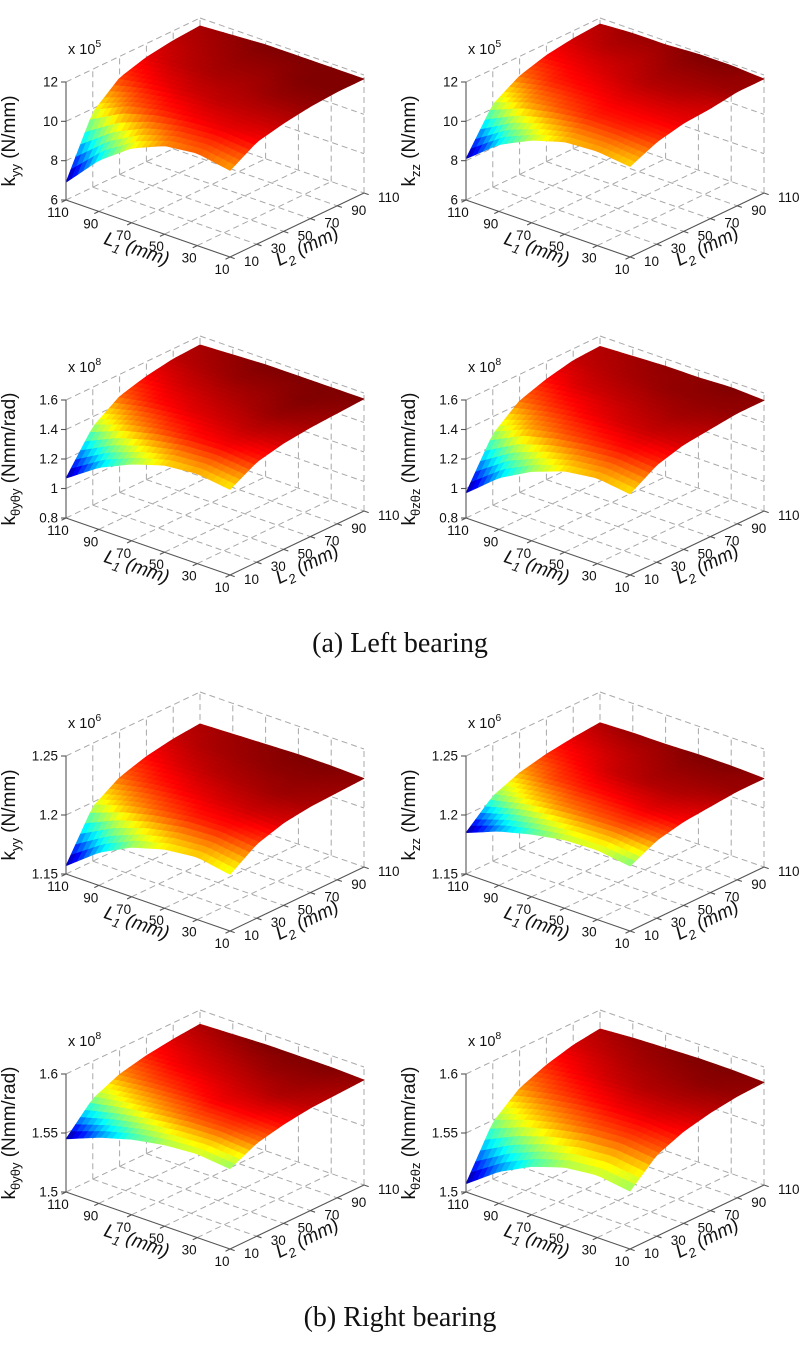 The image size is (800, 1356). Describe the element at coordinates (45, 874) in the screenshot. I see `svg-text: 1.15` at that location.